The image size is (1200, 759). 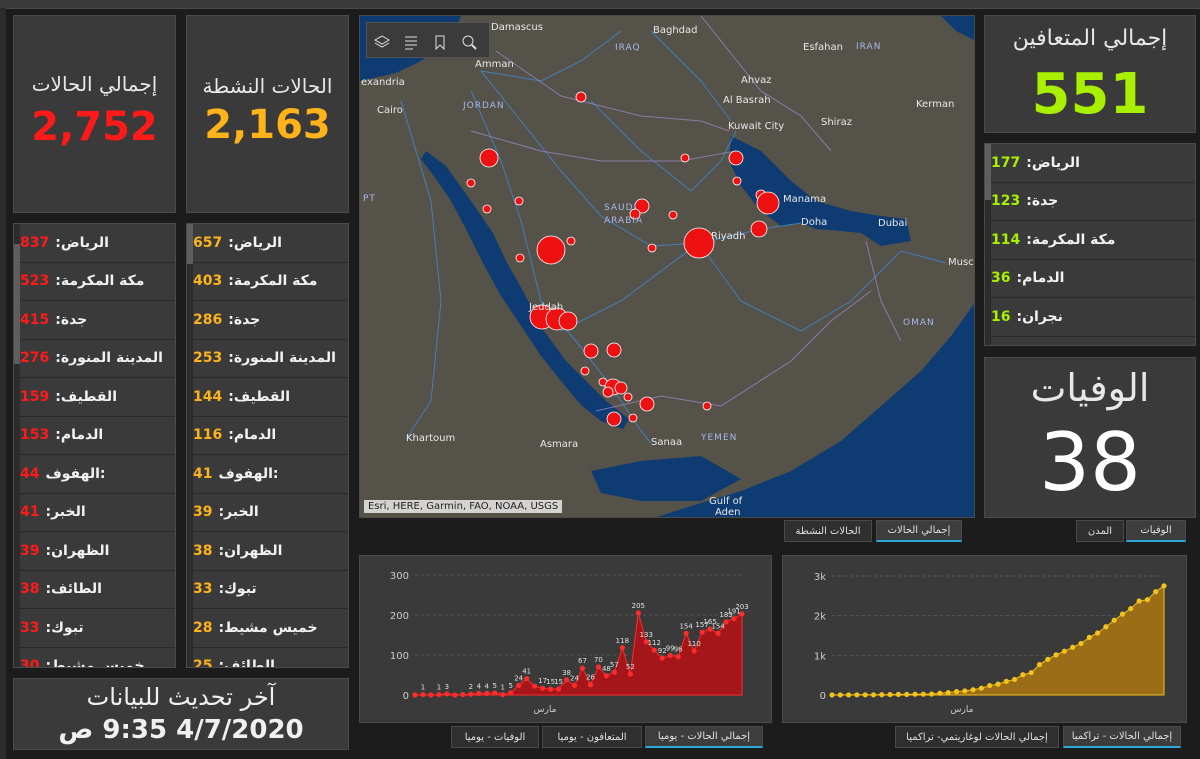 I want to click on layers-icon, so click(x=382, y=42).